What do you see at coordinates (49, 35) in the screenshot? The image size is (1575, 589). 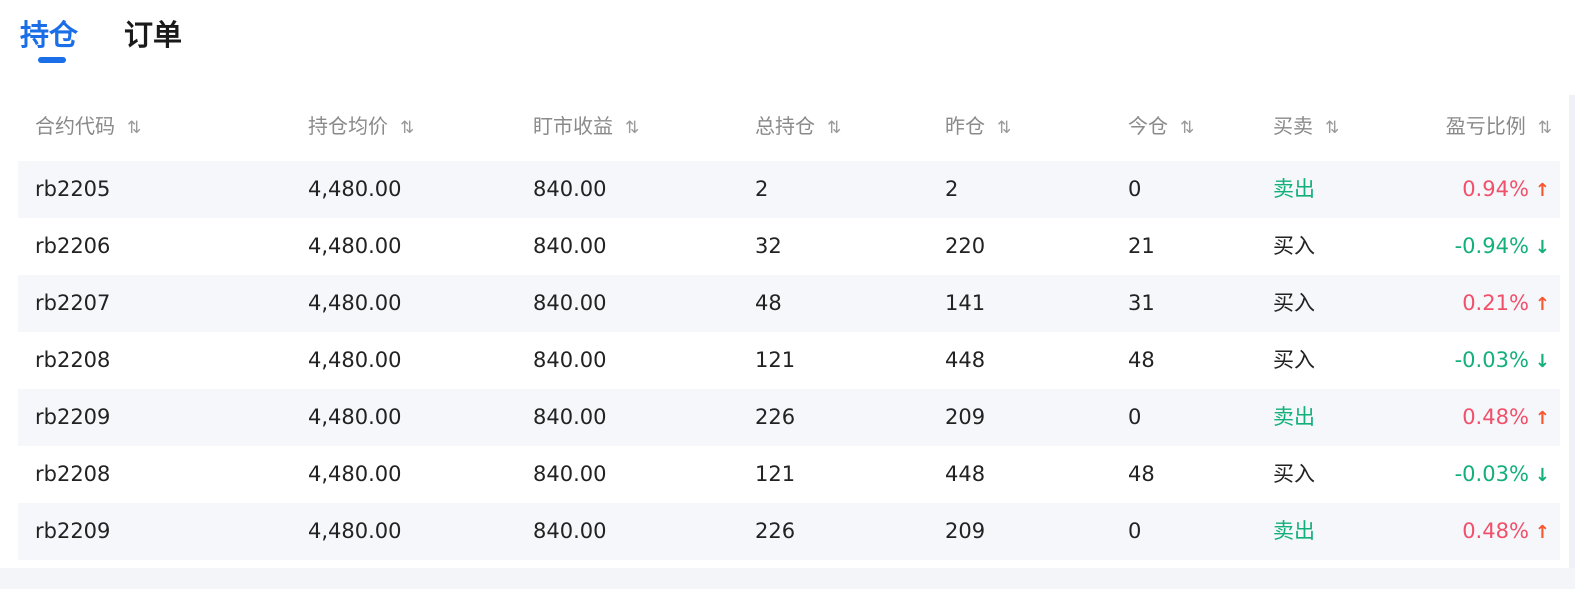 I see `tab-positions: 持仓` at bounding box center [49, 35].